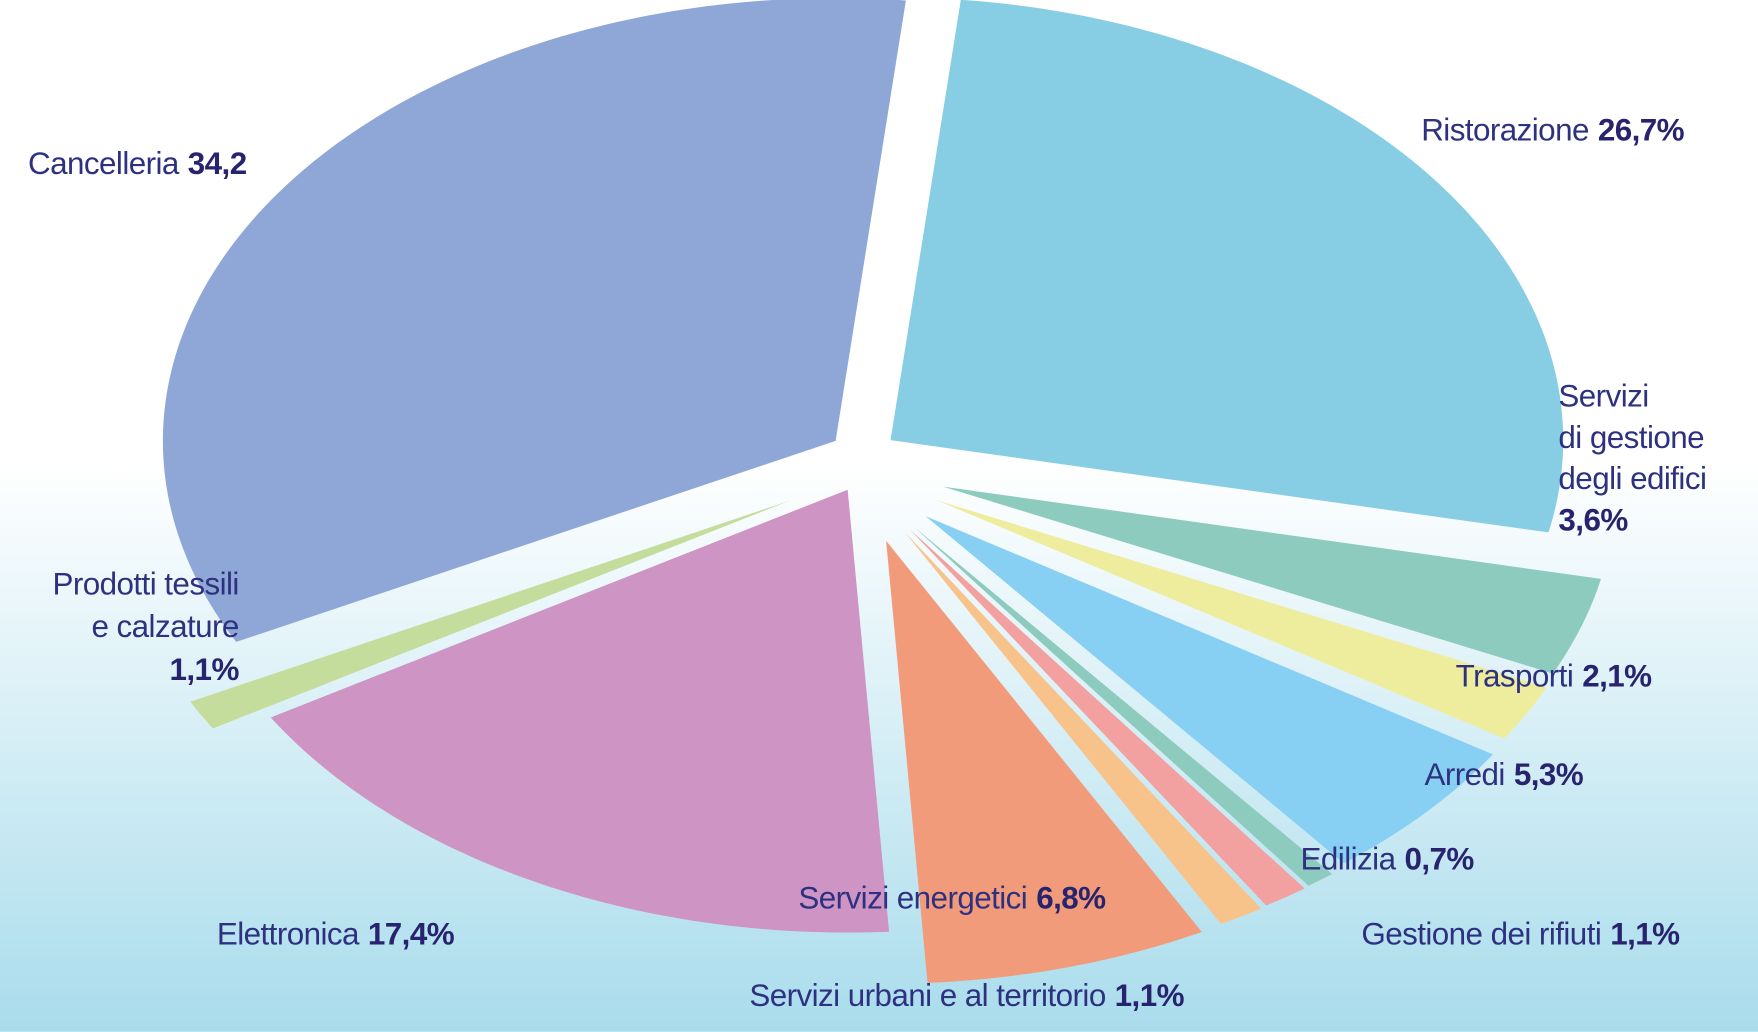  I want to click on slice-label: Arredi 5,3%, so click(1504, 775).